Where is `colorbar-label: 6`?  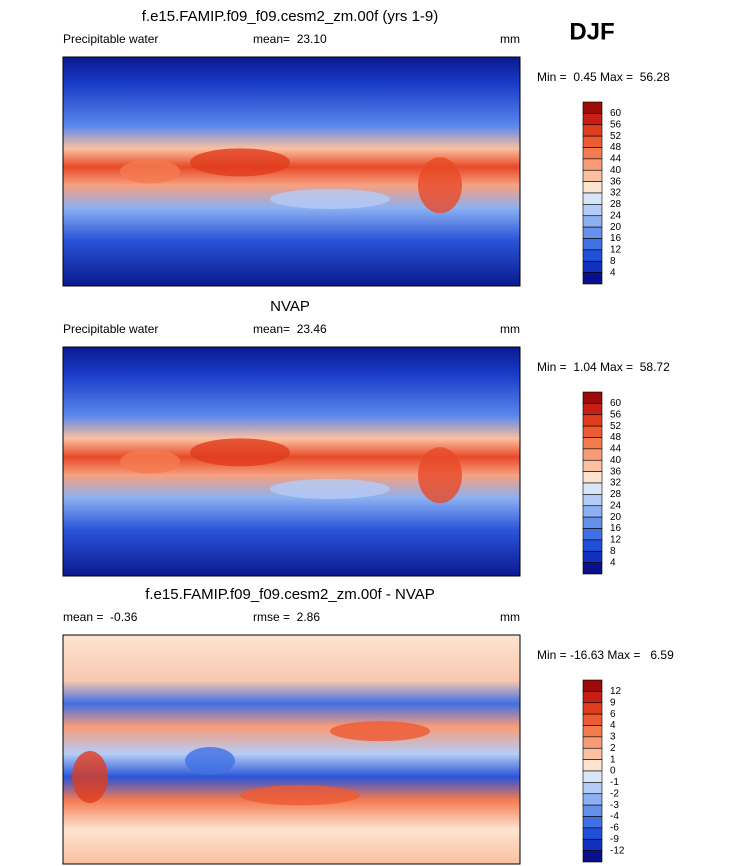 colorbar-label: 6 is located at coordinates (613, 714).